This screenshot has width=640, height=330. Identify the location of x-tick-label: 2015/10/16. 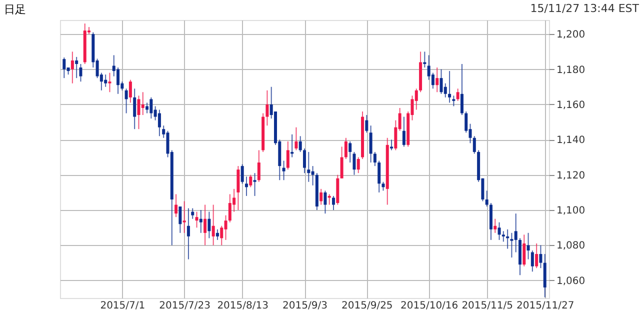
(429, 306).